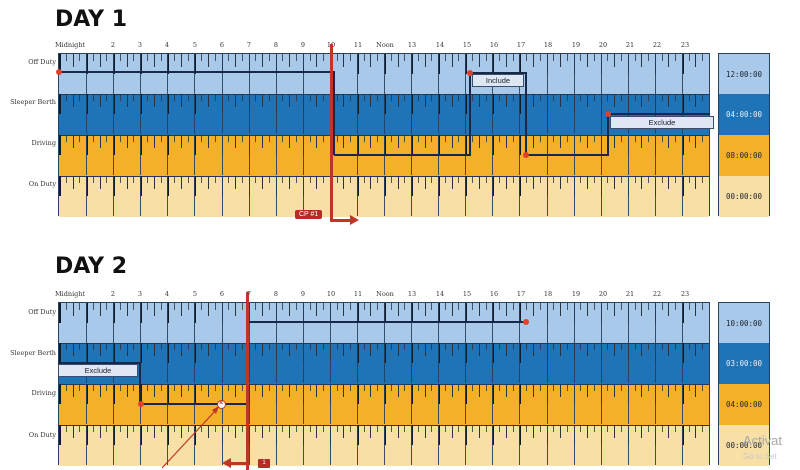  Describe the element at coordinates (744, 404) in the screenshot. I see `driving-total: 04:00:00` at that location.